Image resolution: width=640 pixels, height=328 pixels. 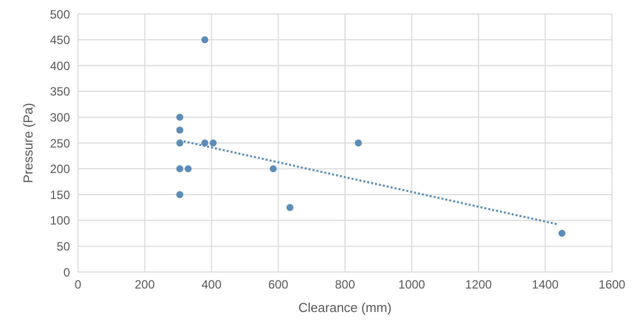 What do you see at coordinates (211, 285) in the screenshot?
I see `x-tick-label: 400` at bounding box center [211, 285].